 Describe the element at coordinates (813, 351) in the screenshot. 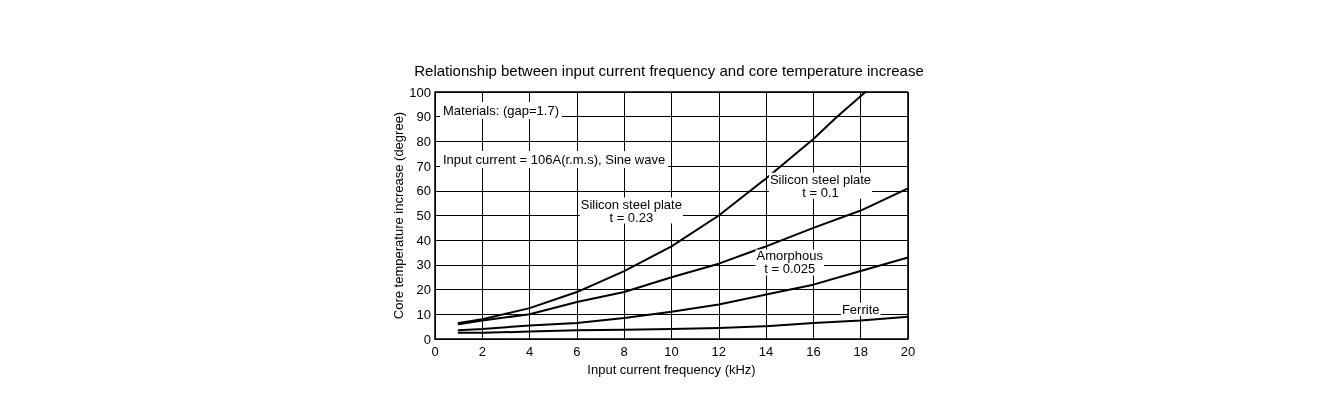

I see `x-tick-label: 16` at that location.